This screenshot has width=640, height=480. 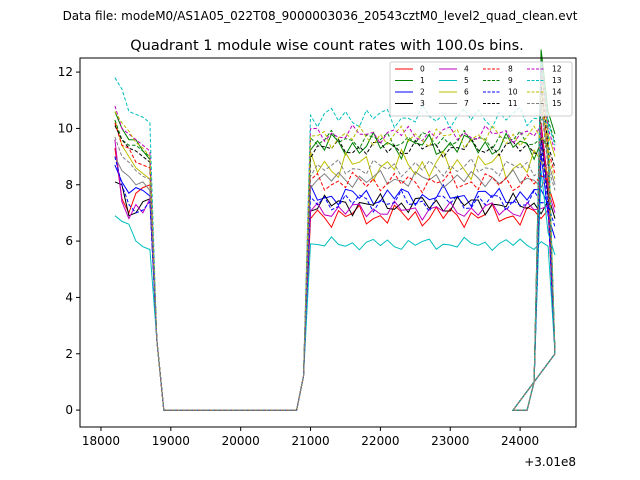 What do you see at coordinates (69, 185) in the screenshot?
I see `y-tick-label: 8` at bounding box center [69, 185].